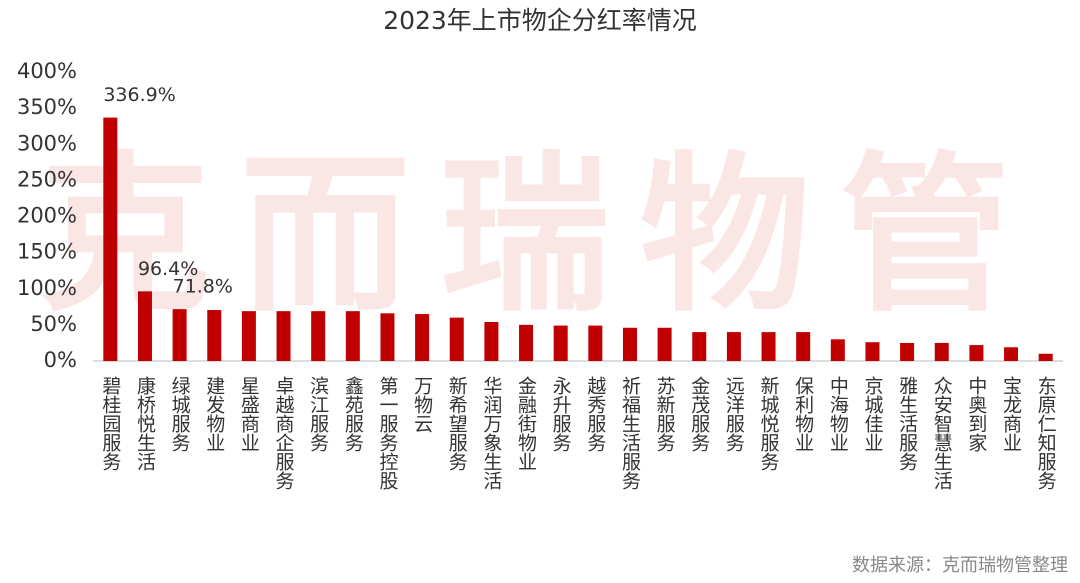 This screenshot has height=583, width=1080. Describe the element at coordinates (769, 423) in the screenshot. I see `x-tick-label: 新城悦服务` at that location.